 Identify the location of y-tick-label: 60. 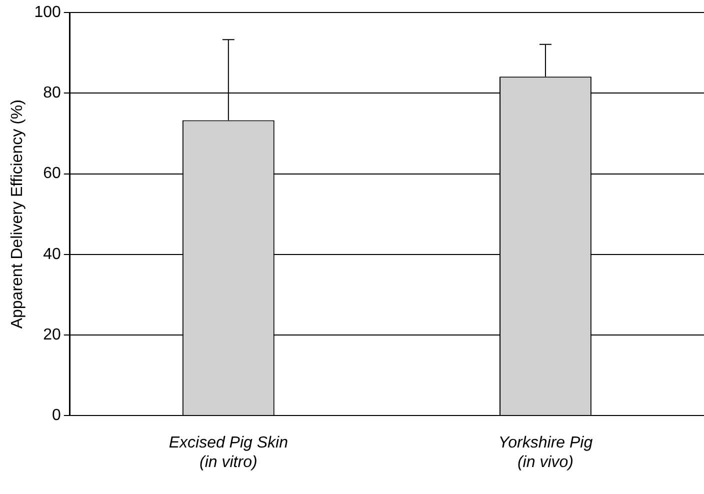
(52, 173).